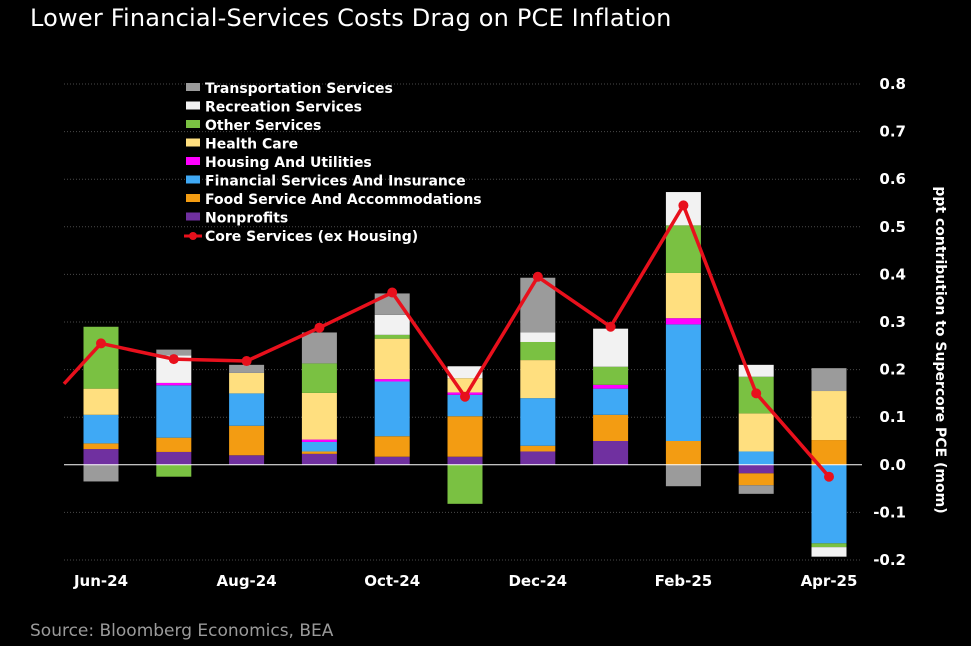 Image resolution: width=971 pixels, height=646 pixels. I want to click on legend-label: Transportation Services, so click(299, 89).